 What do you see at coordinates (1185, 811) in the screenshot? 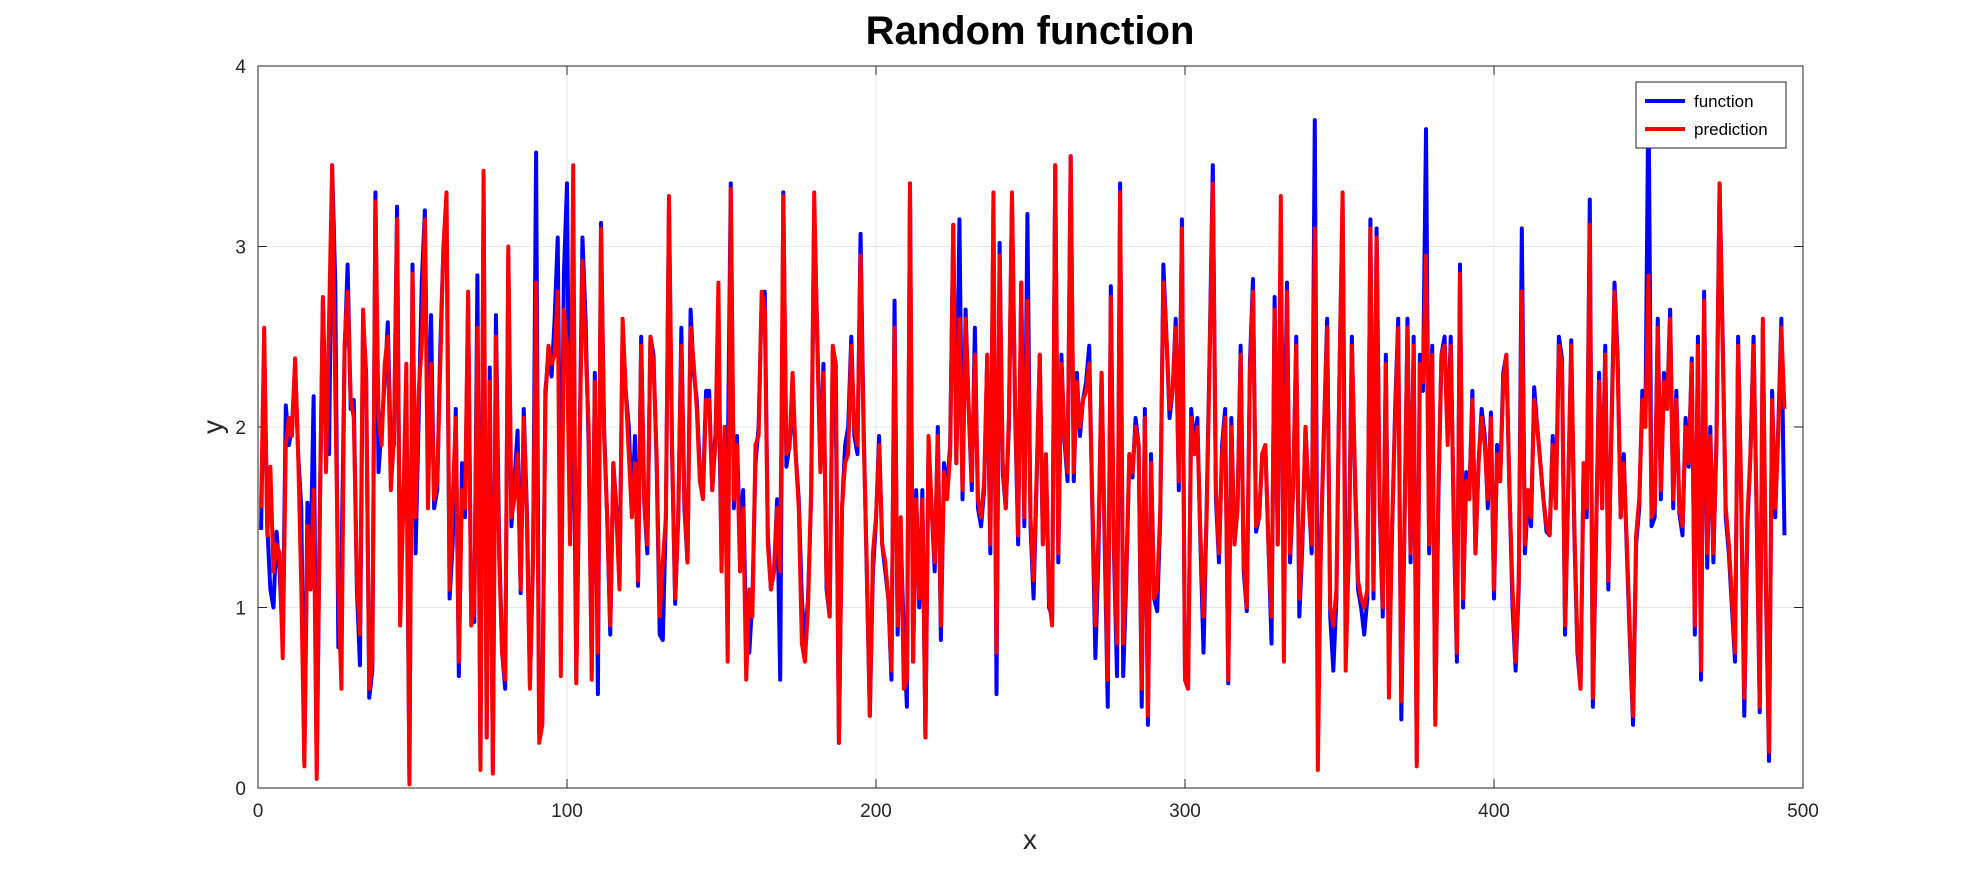
I see `x-tick-label-3: 300` at bounding box center [1185, 811].